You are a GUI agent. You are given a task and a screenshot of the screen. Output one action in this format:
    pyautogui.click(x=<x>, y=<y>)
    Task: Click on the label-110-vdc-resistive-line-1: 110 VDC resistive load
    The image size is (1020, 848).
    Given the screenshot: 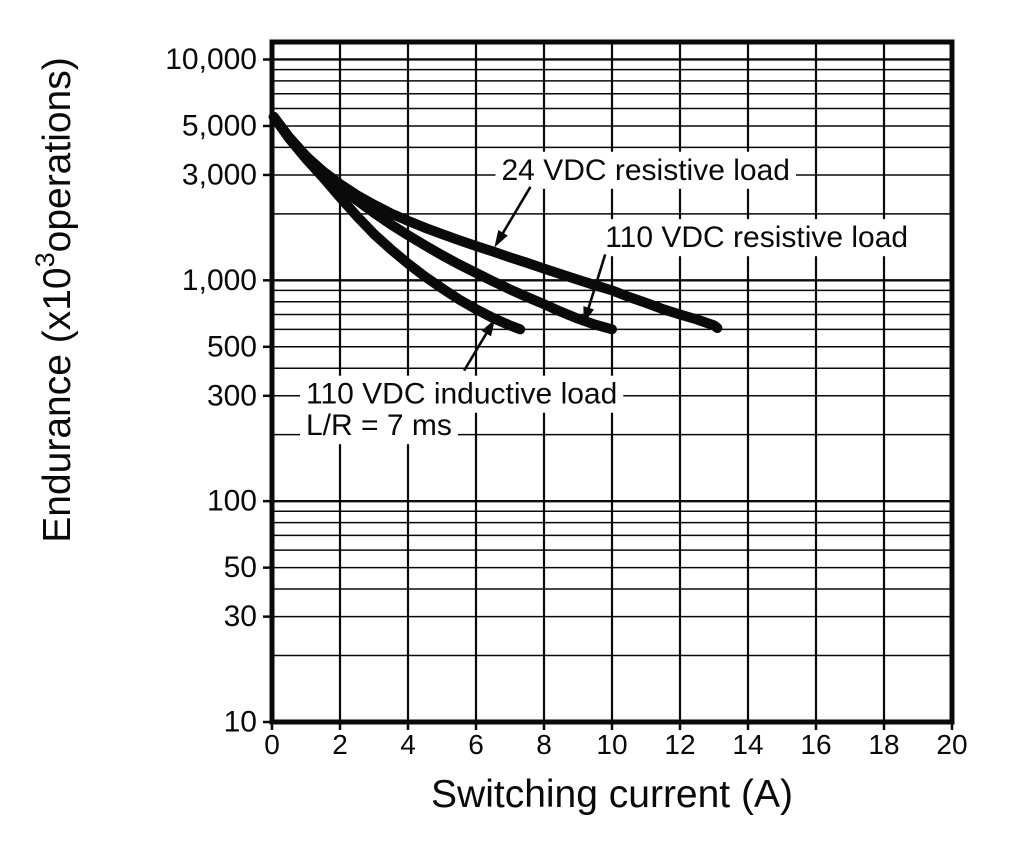 What is the action you would take?
    pyautogui.click(x=756, y=237)
    